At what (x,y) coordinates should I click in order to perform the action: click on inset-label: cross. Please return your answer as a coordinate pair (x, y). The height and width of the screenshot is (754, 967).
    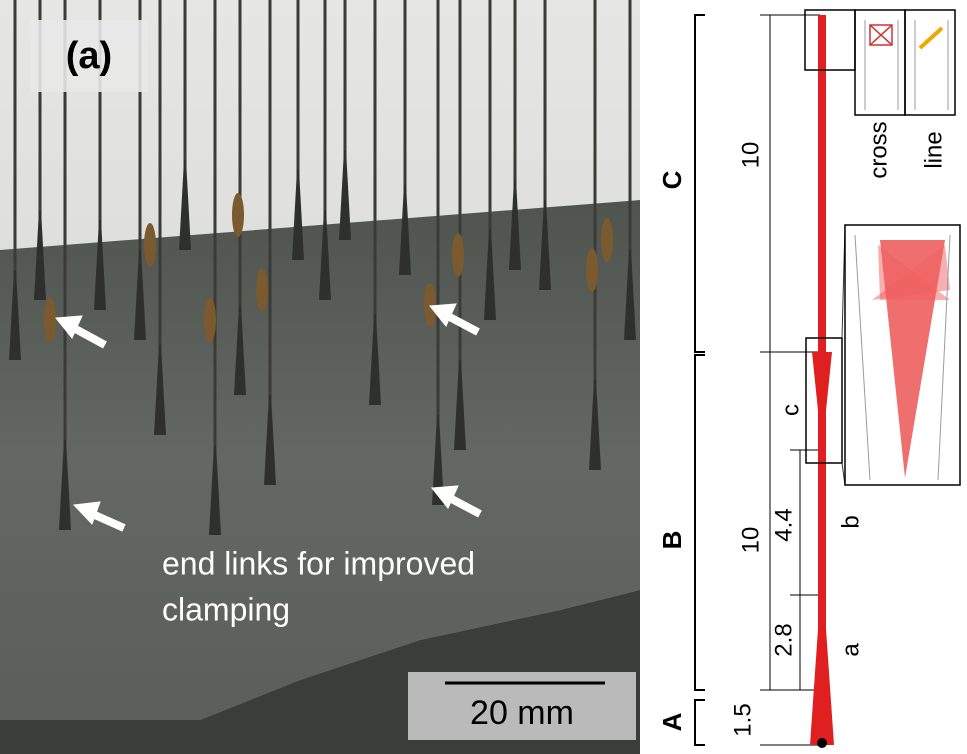
    Looking at the image, I should click on (878, 149).